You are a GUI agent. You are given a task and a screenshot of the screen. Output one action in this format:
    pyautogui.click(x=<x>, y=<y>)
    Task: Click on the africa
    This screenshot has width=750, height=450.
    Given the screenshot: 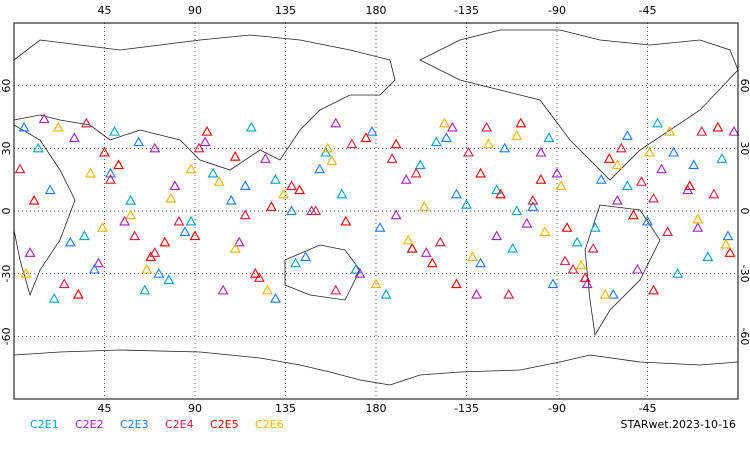 What is the action you would take?
    pyautogui.click(x=44, y=210)
    